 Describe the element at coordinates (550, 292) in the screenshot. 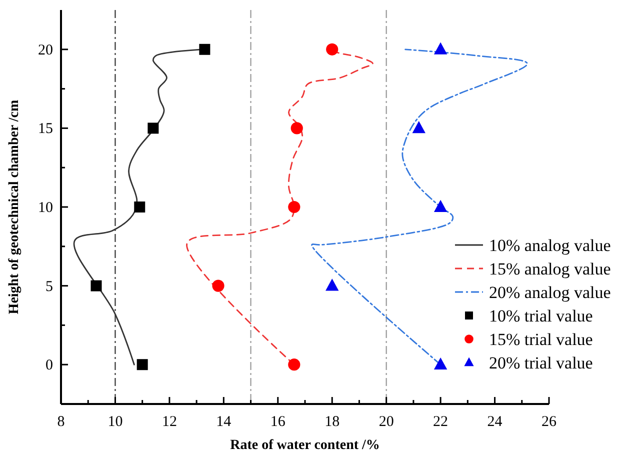

I see `legend-label: 20% analog value` at that location.